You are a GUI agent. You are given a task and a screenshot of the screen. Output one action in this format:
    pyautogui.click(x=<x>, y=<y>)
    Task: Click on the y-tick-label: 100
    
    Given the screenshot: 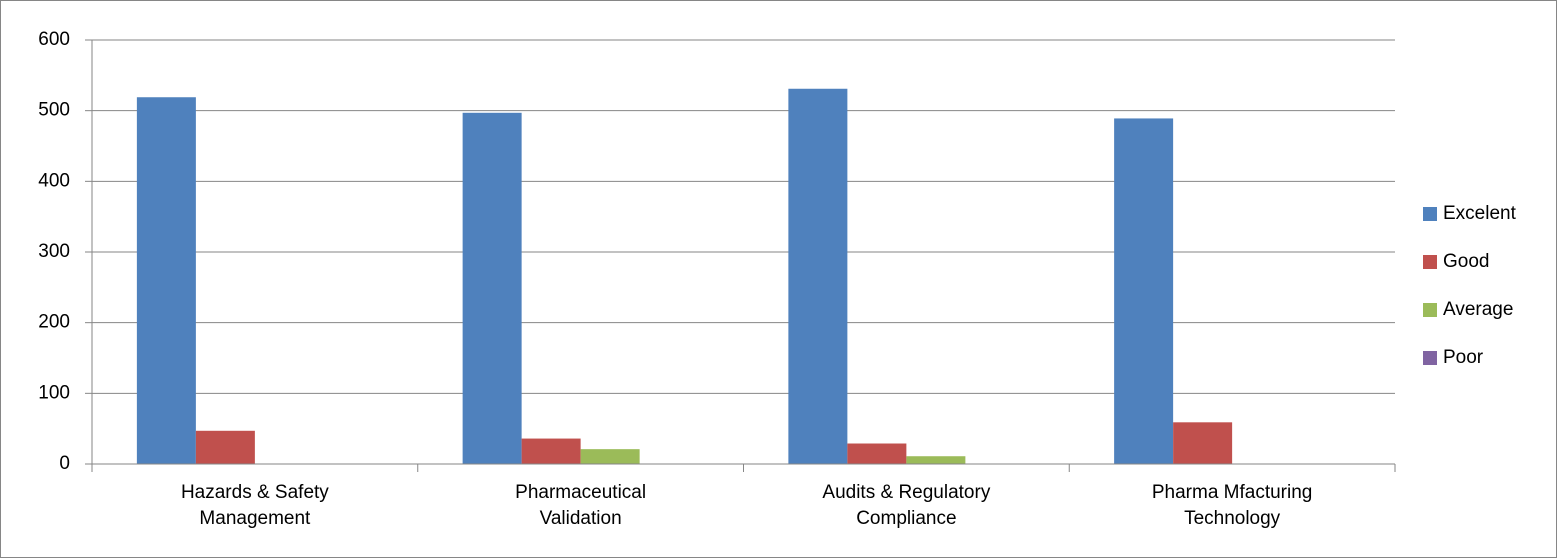 What is the action you would take?
    pyautogui.click(x=54, y=392)
    